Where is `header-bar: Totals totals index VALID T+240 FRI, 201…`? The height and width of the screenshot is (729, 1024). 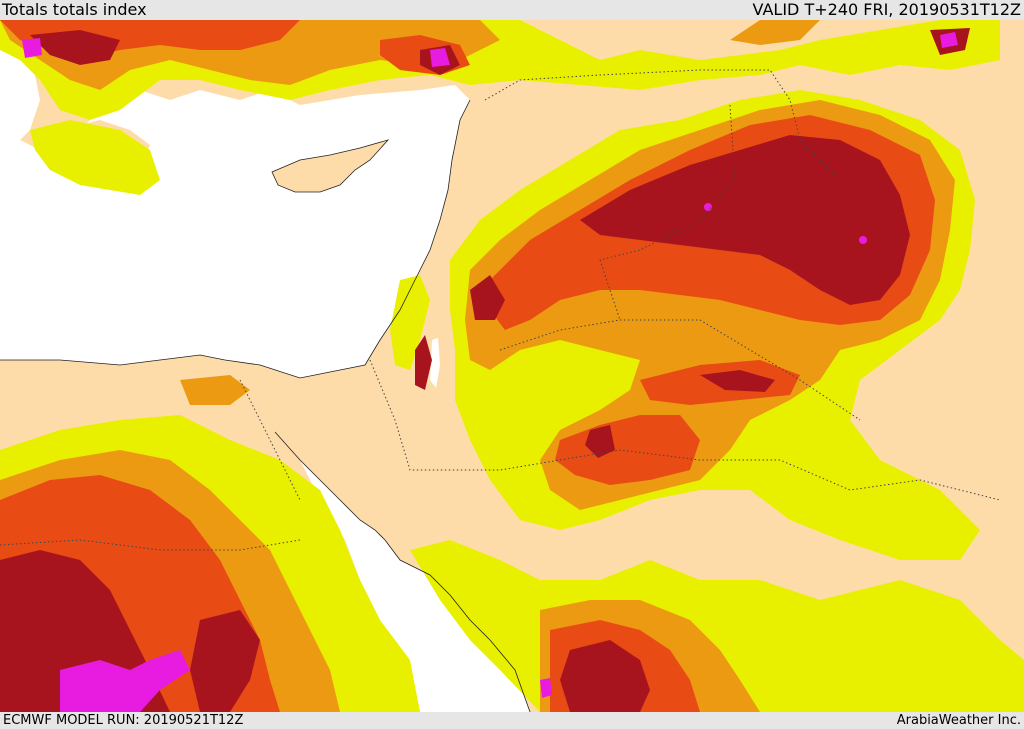 header-bar: Totals totals index VALID T+240 FRI, 201… is located at coordinates (512, 10).